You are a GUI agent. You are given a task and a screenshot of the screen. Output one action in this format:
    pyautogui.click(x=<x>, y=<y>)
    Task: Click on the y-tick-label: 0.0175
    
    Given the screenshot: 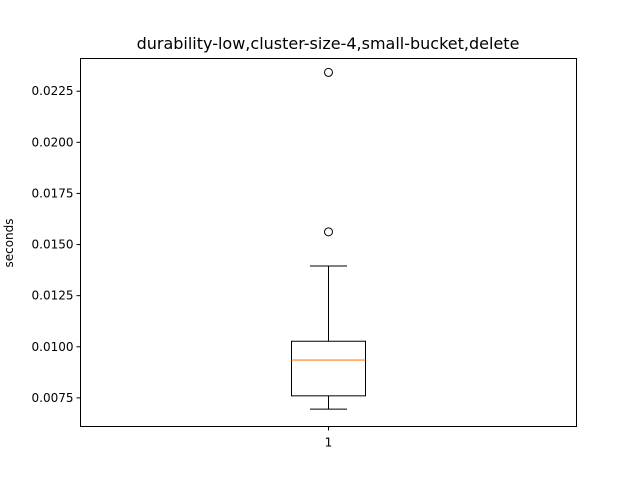 What is the action you would take?
    pyautogui.click(x=53, y=193)
    